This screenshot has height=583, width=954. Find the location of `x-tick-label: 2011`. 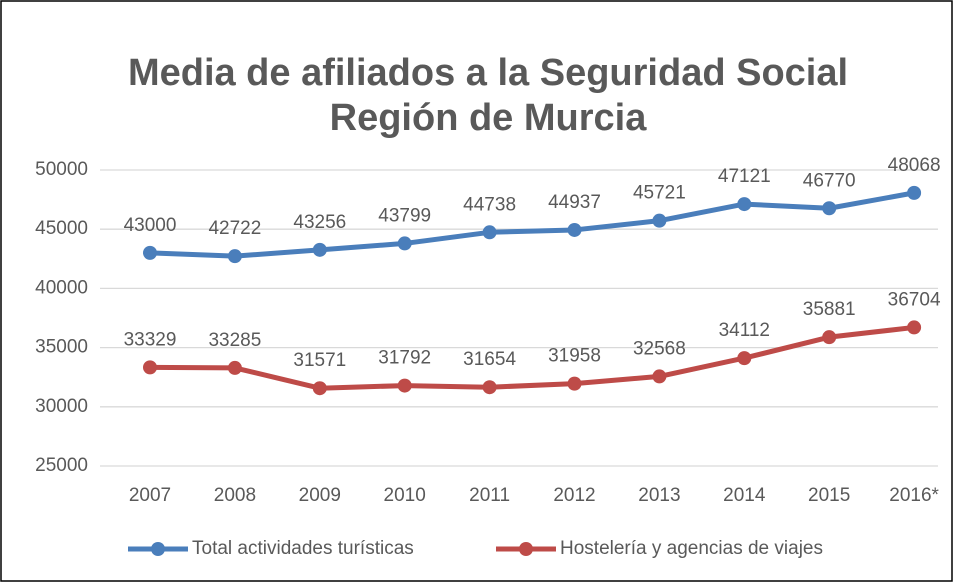

x-tick-label: 2011 is located at coordinates (489, 495).